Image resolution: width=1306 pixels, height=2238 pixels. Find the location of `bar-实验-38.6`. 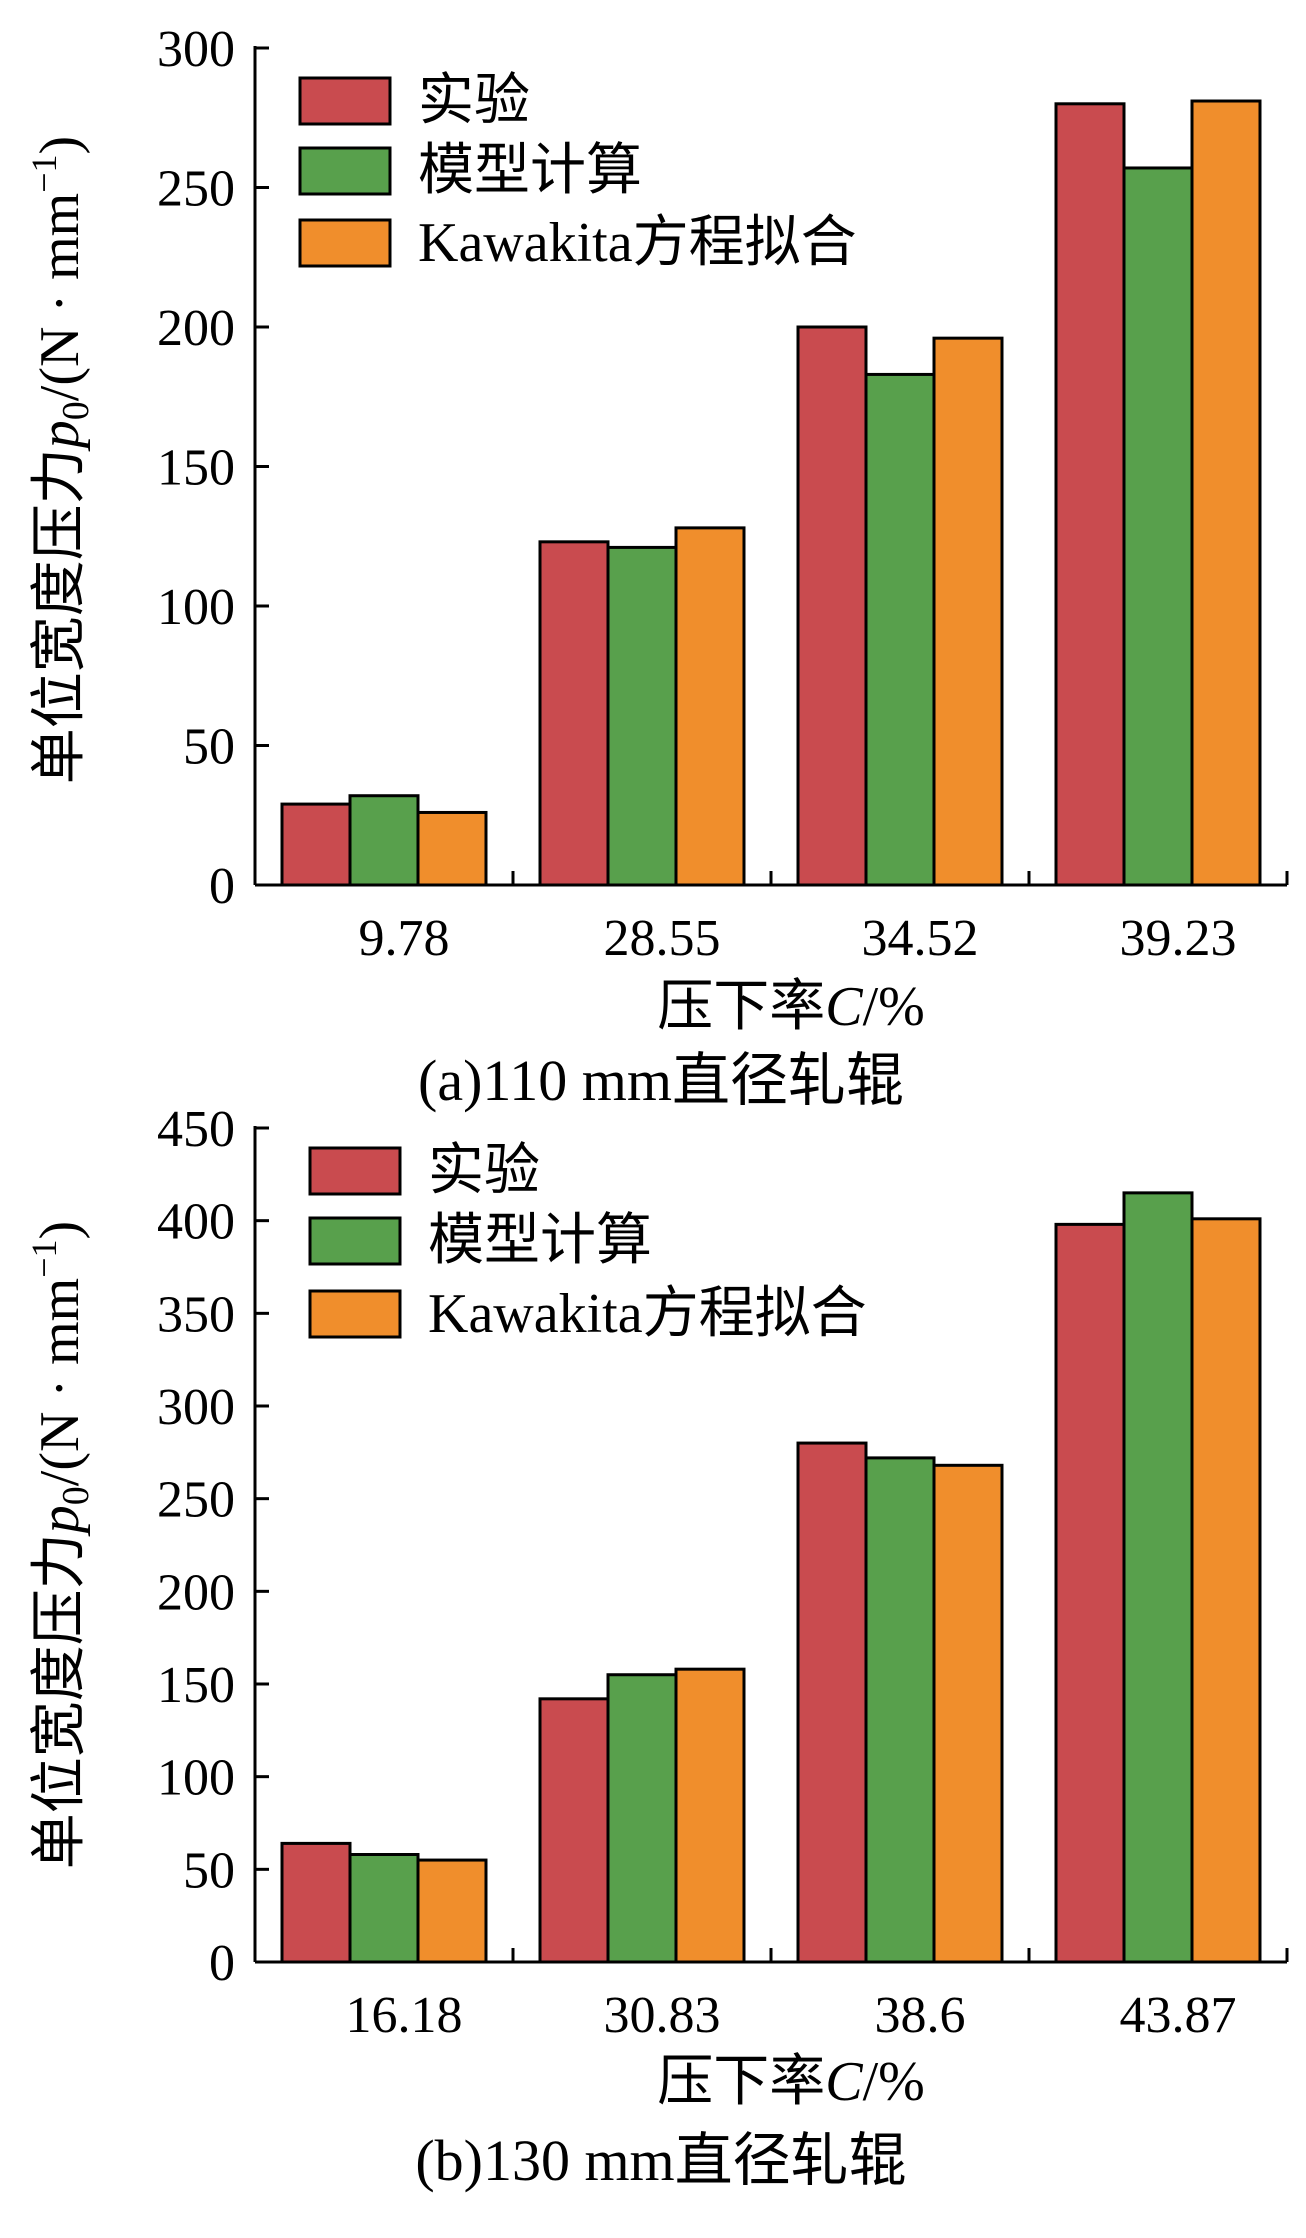

bar-实验-38.6 is located at coordinates (832, 1702).